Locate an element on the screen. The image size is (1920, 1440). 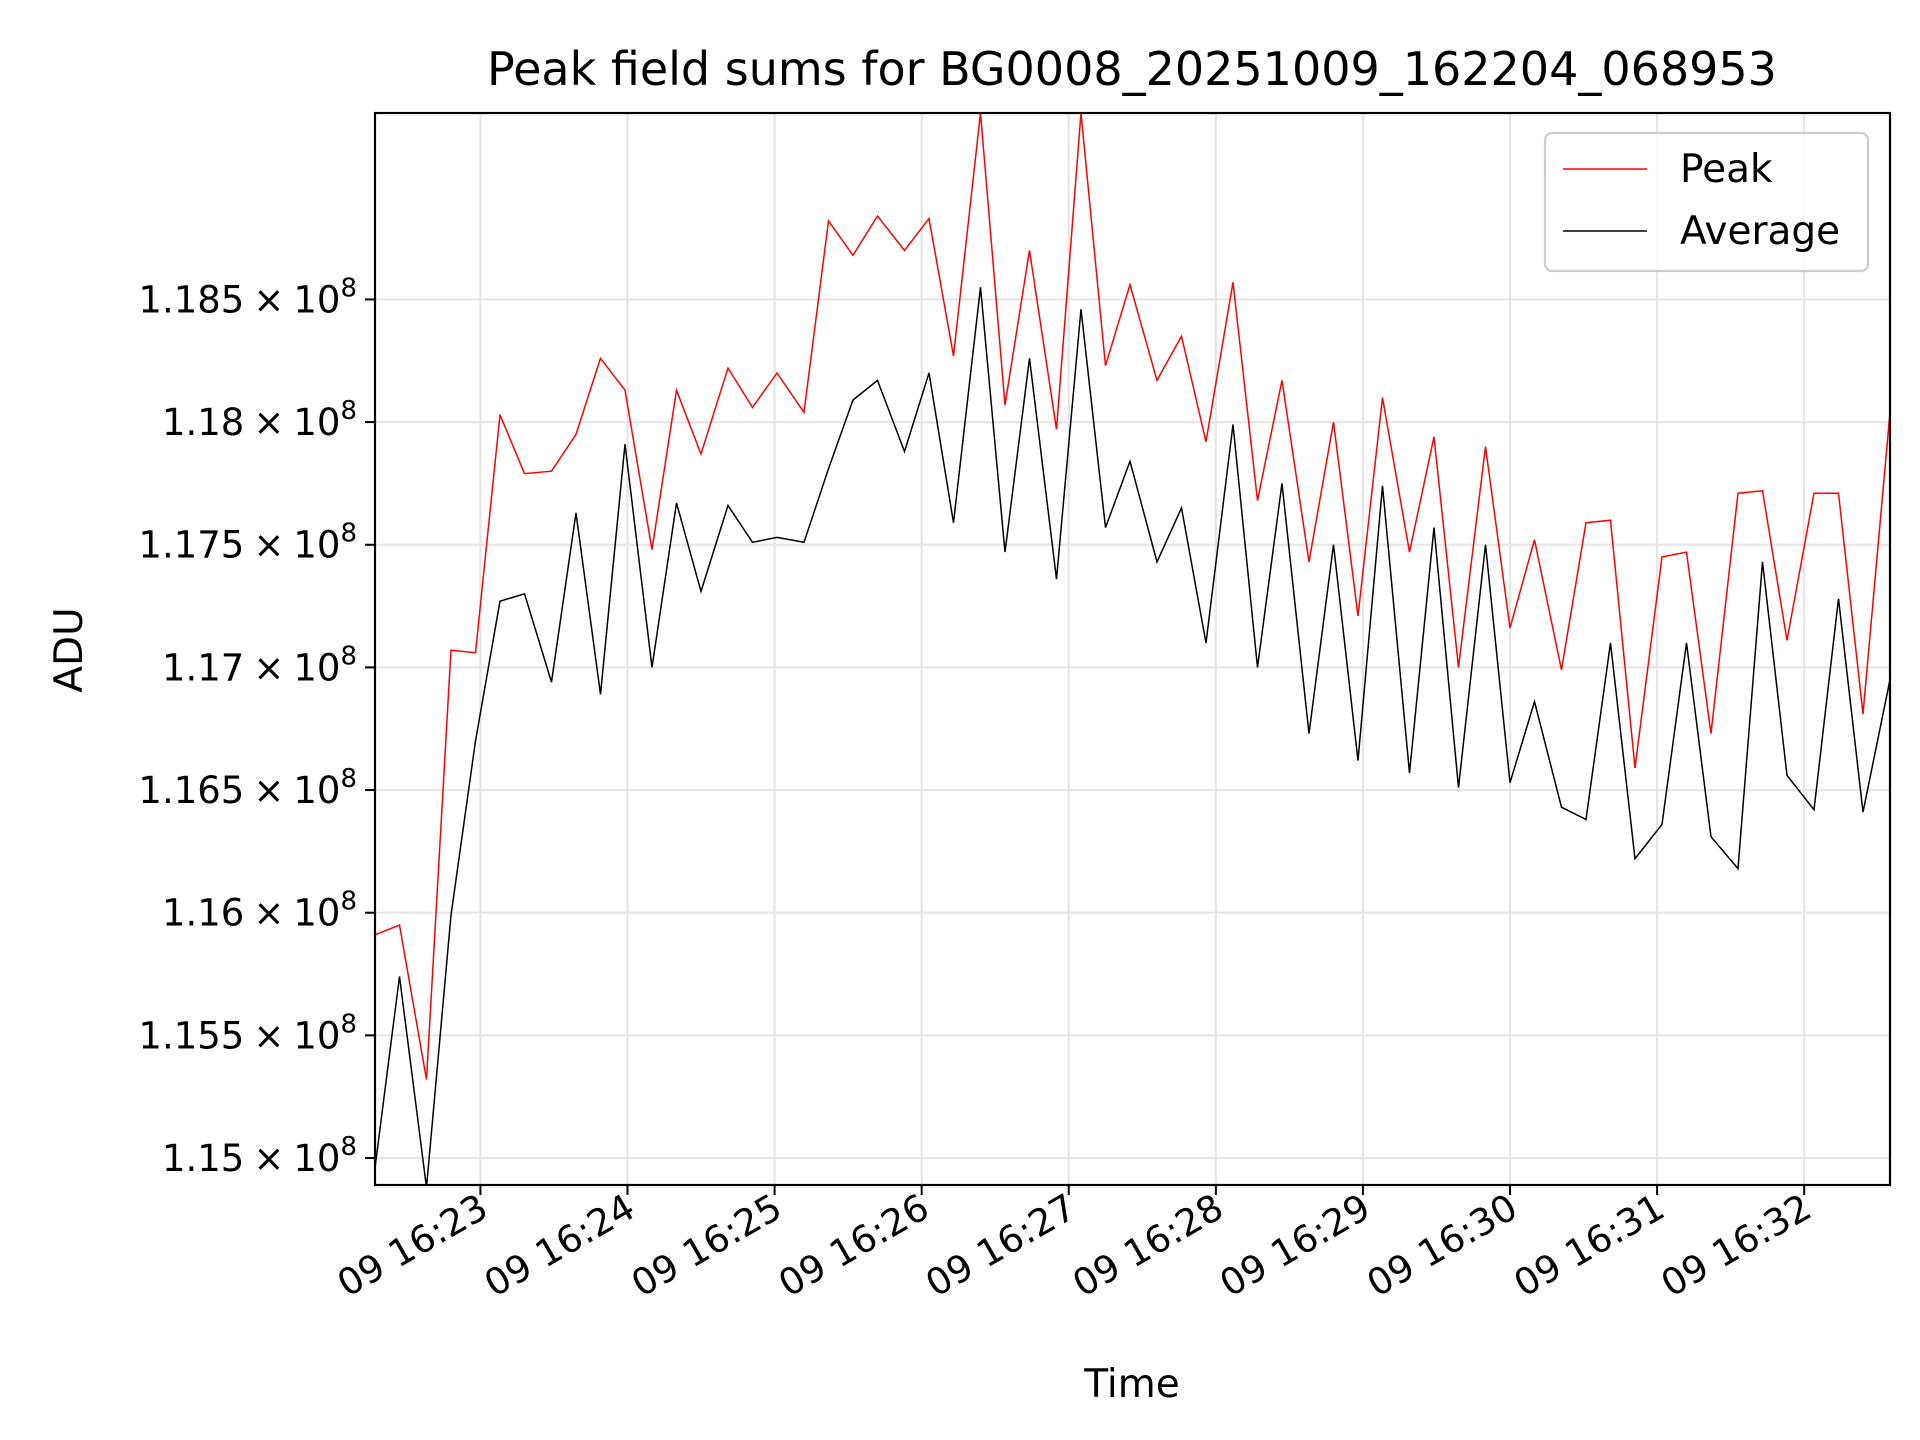
y-axis-label: ADU is located at coordinates (69, 649).